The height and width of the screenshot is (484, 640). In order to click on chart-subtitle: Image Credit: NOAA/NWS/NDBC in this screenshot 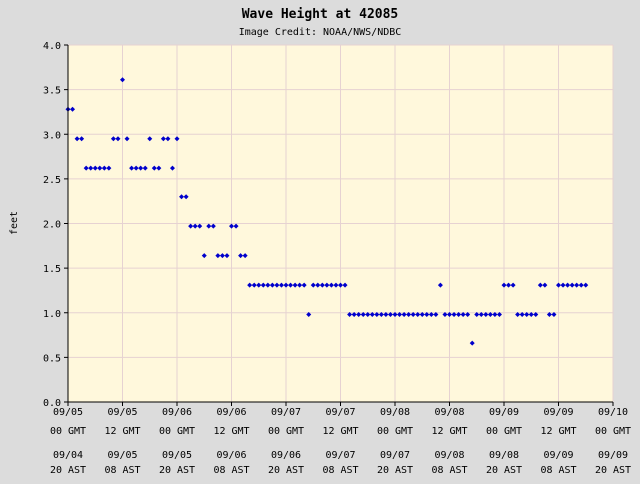, I will do `click(320, 32)`.